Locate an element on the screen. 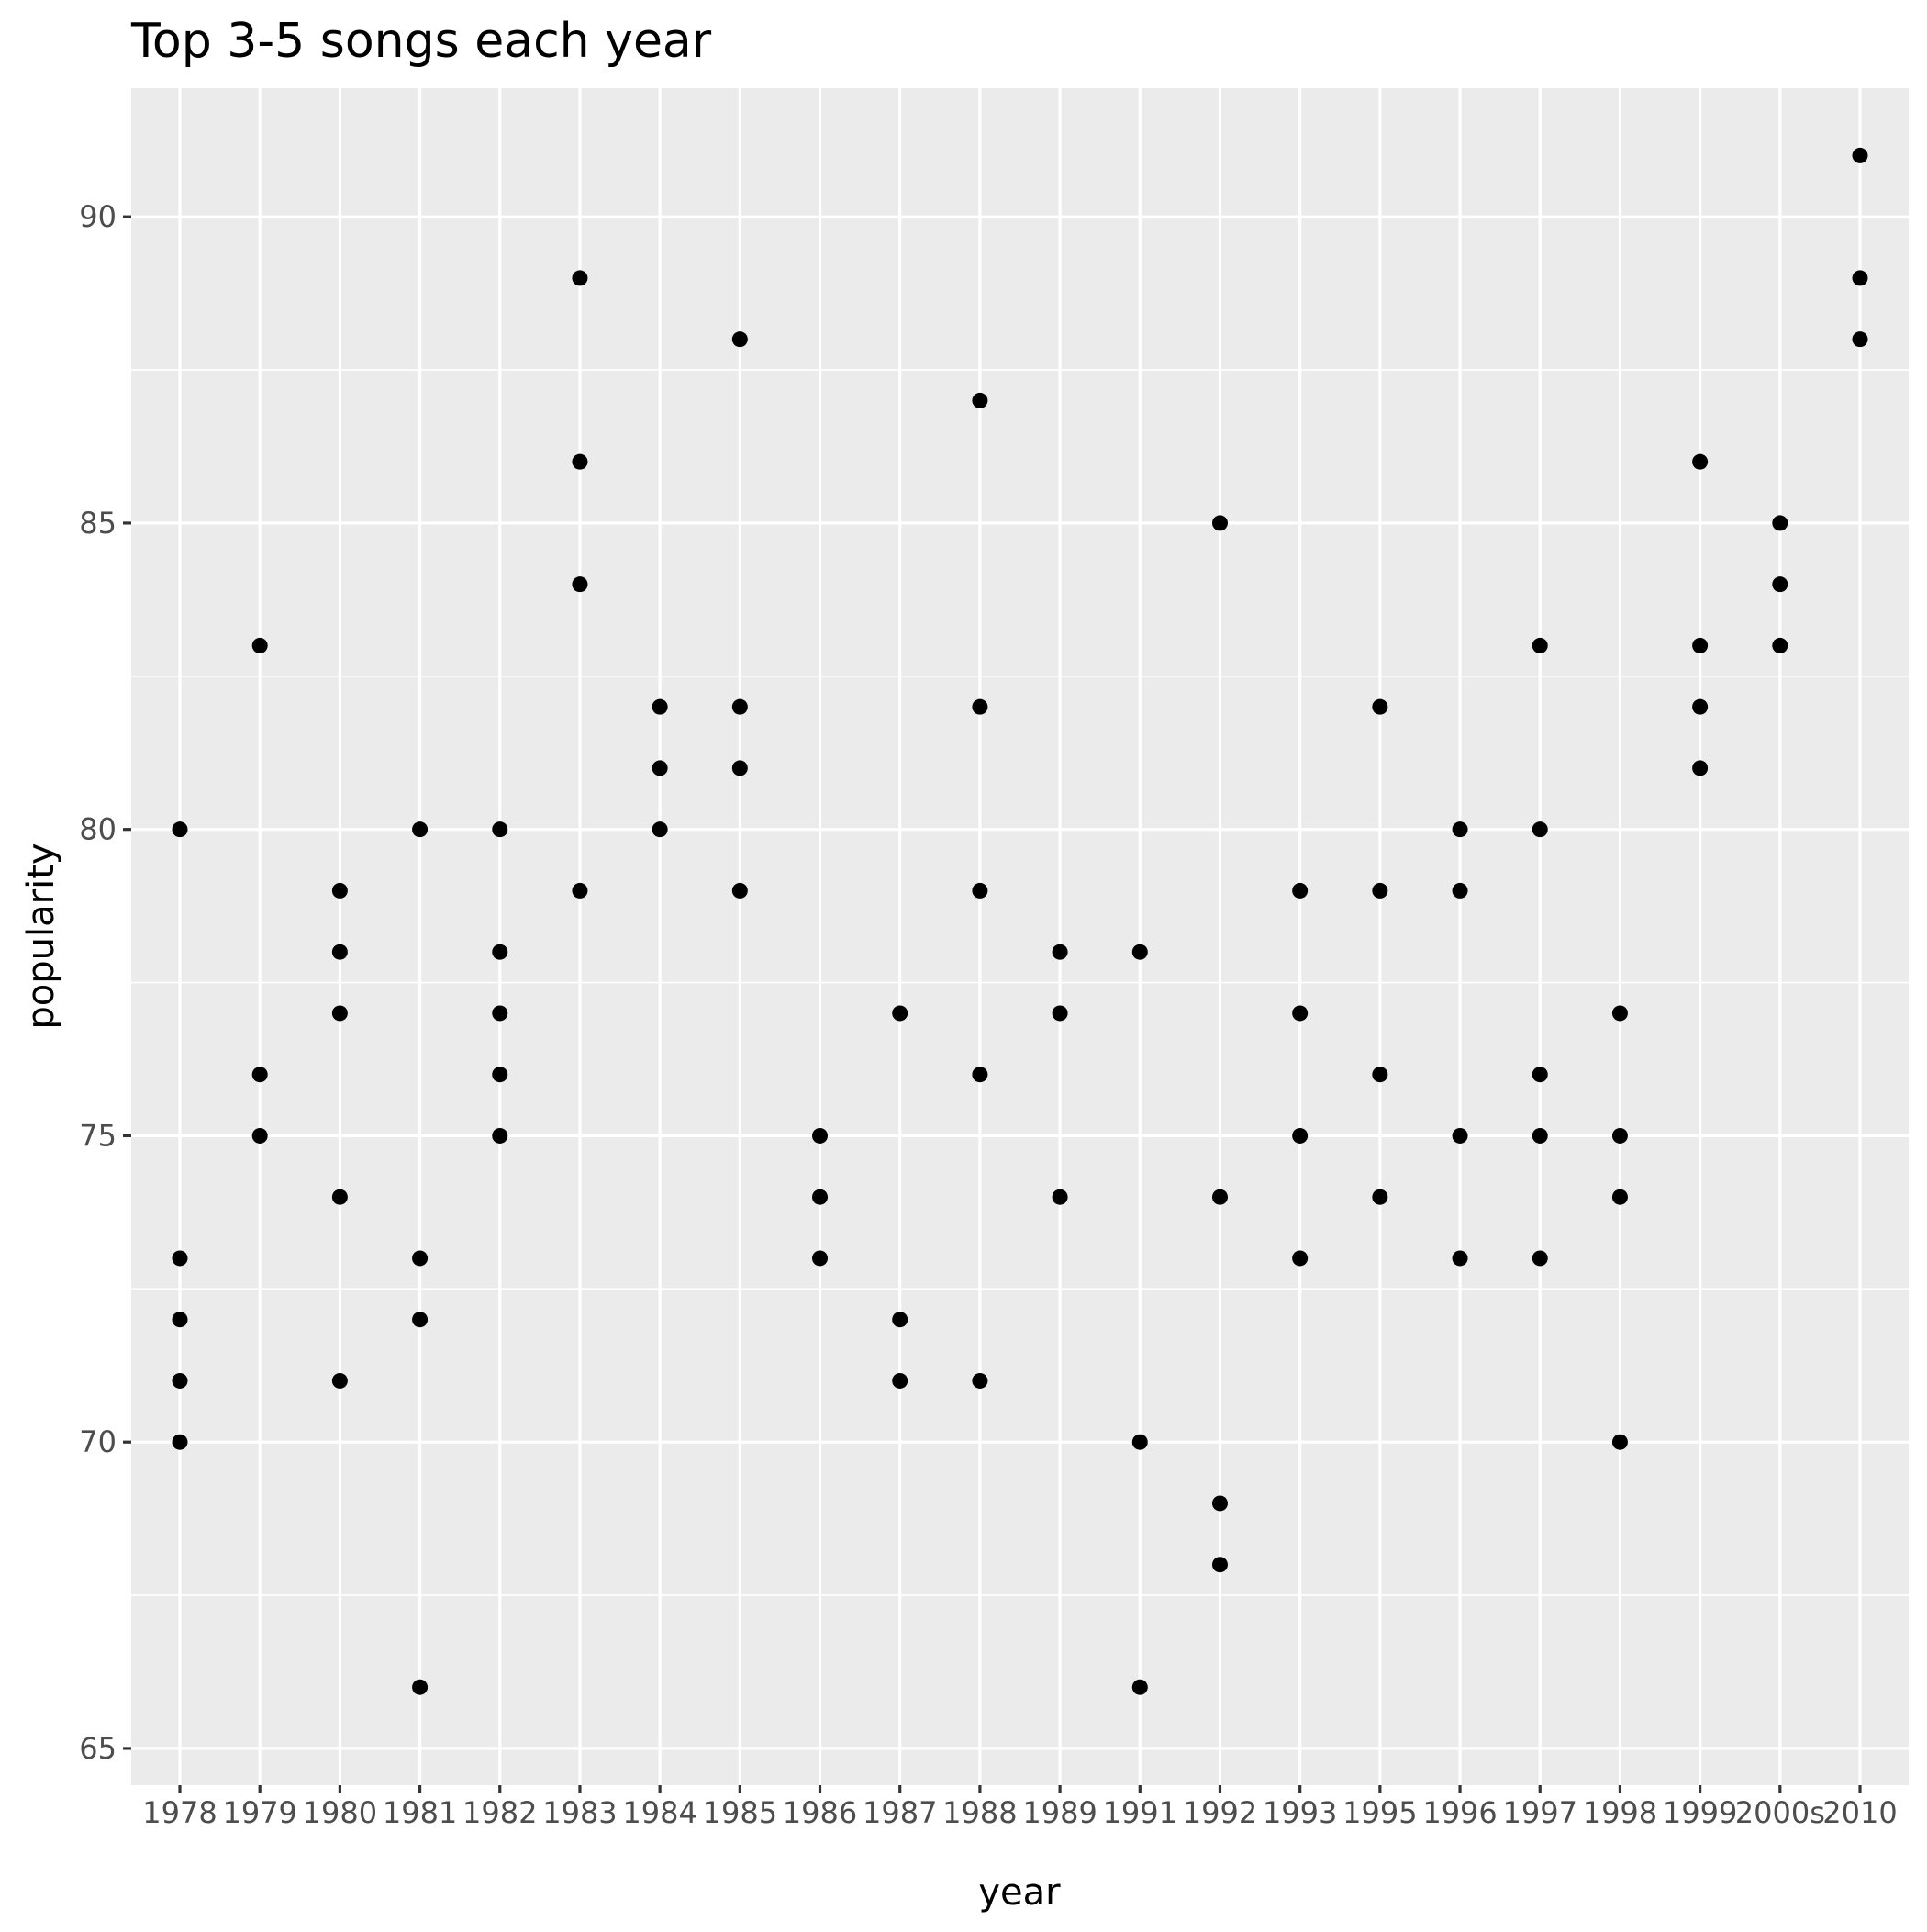 Image resolution: width=1927 pixels, height=1932 pixels. y-tick-label: 80 is located at coordinates (98, 829).